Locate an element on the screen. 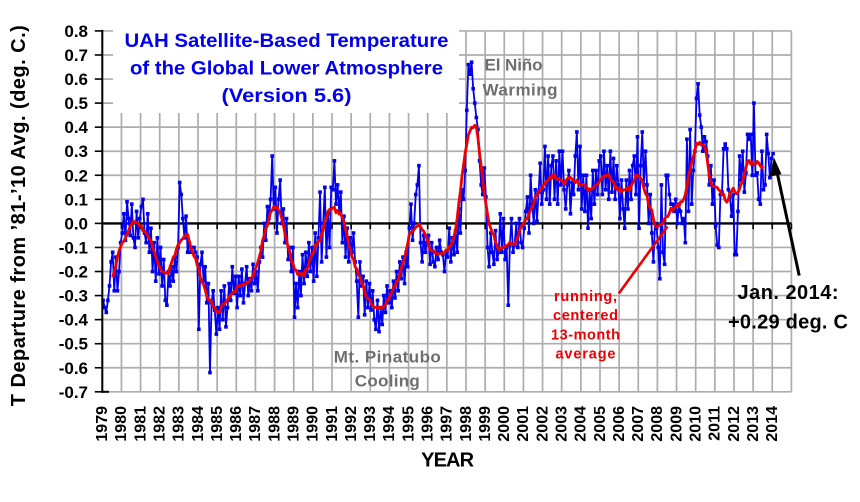 The image size is (860, 502). svg-text: 1998 is located at coordinates (466, 424).